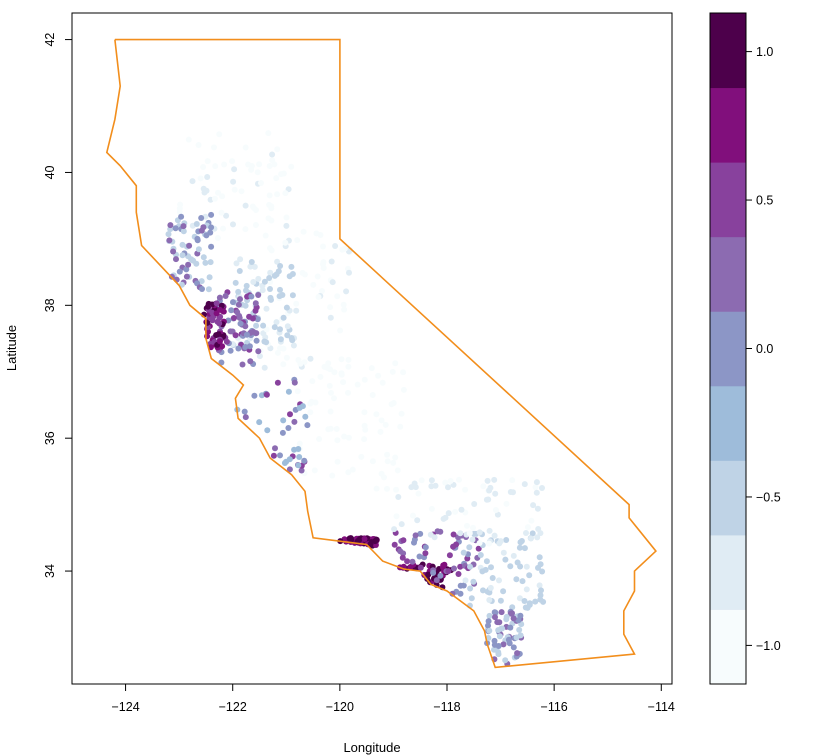 The height and width of the screenshot is (756, 815). What do you see at coordinates (728, 51) in the screenshot?
I see `colorbar-swatch` at bounding box center [728, 51].